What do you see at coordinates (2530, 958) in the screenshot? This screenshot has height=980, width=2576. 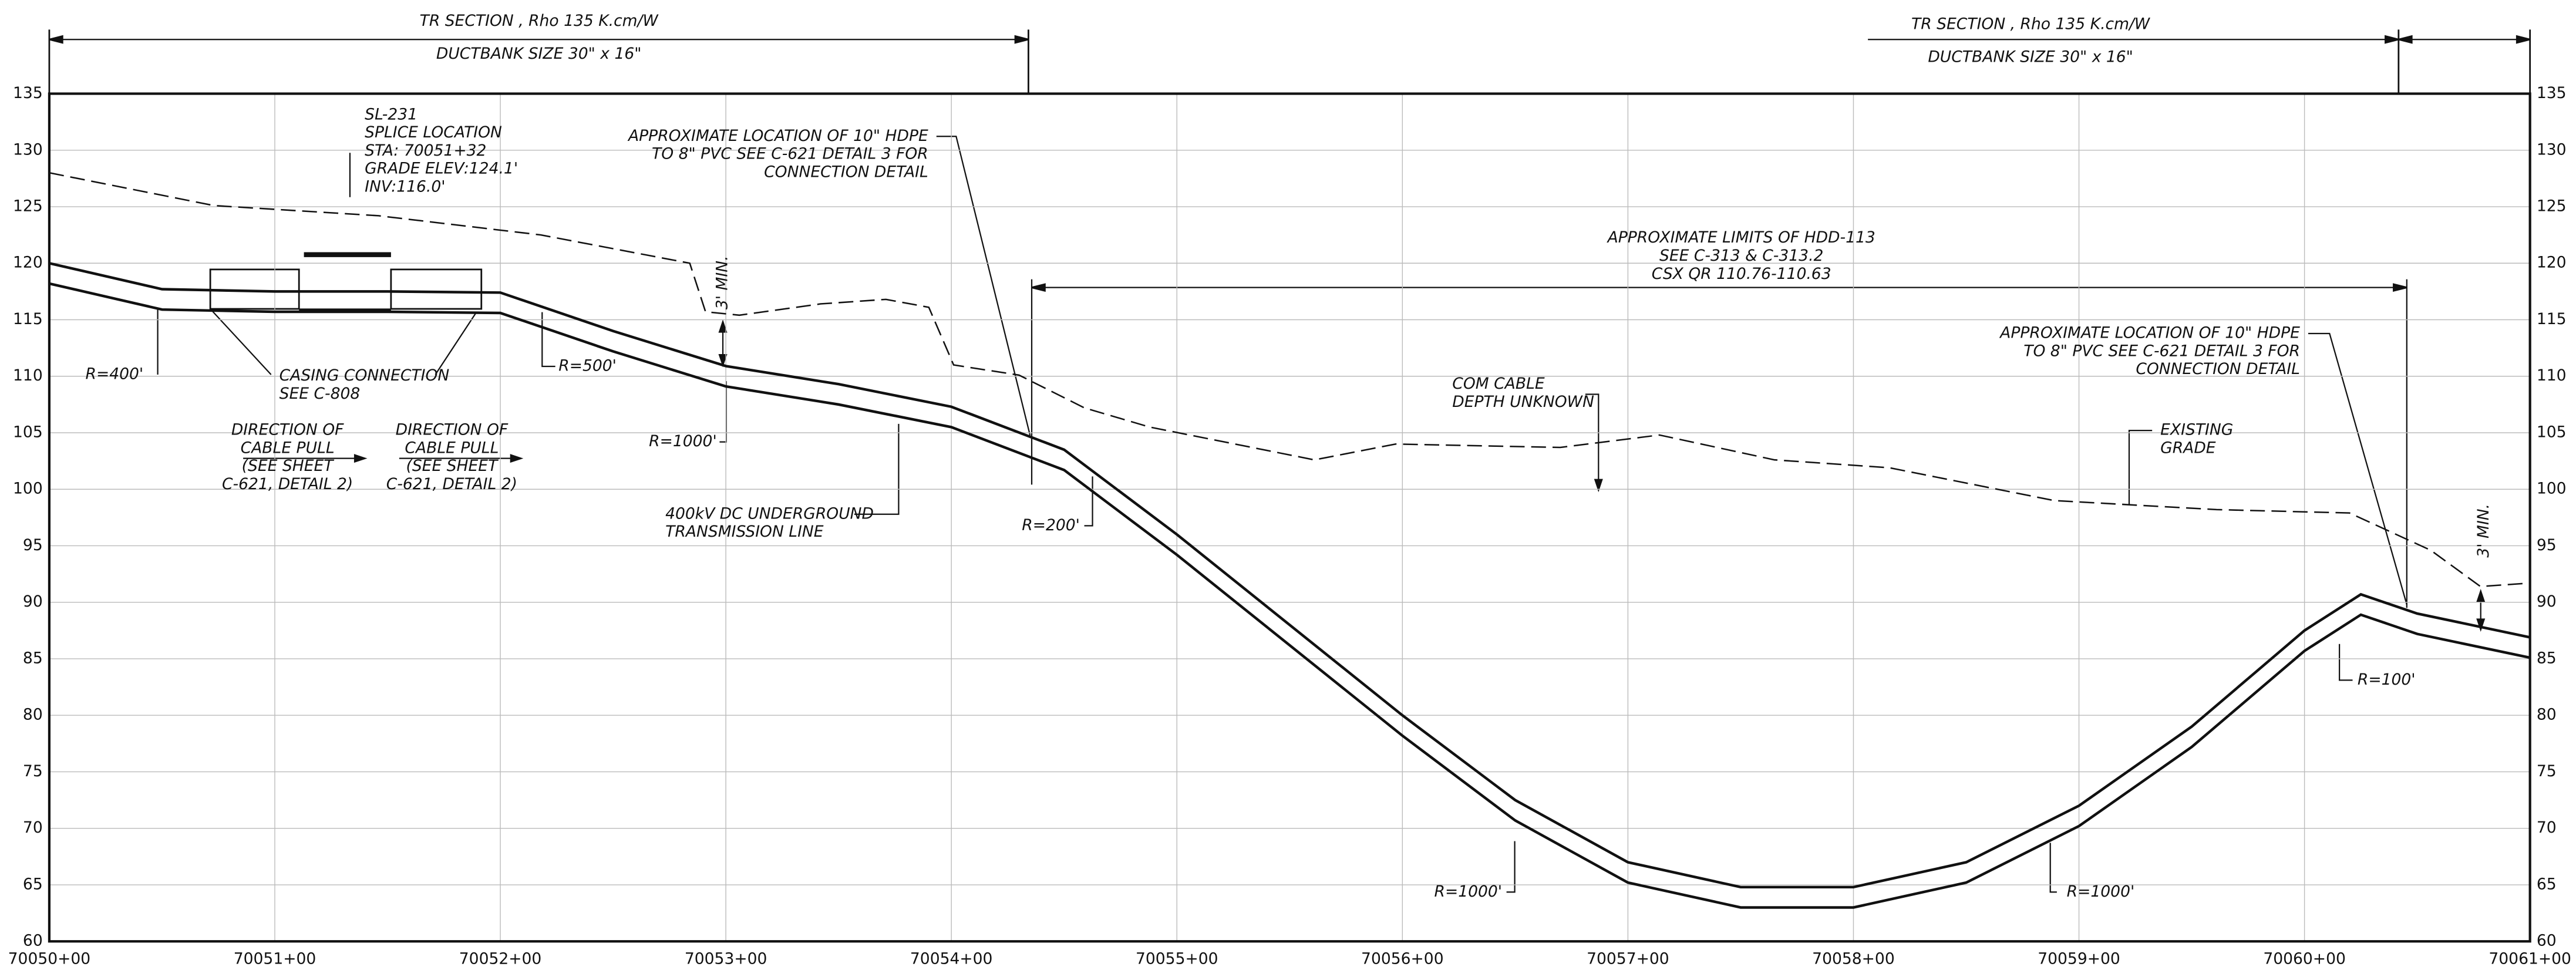 I see `x-tick-label: 70061+00` at bounding box center [2530, 958].